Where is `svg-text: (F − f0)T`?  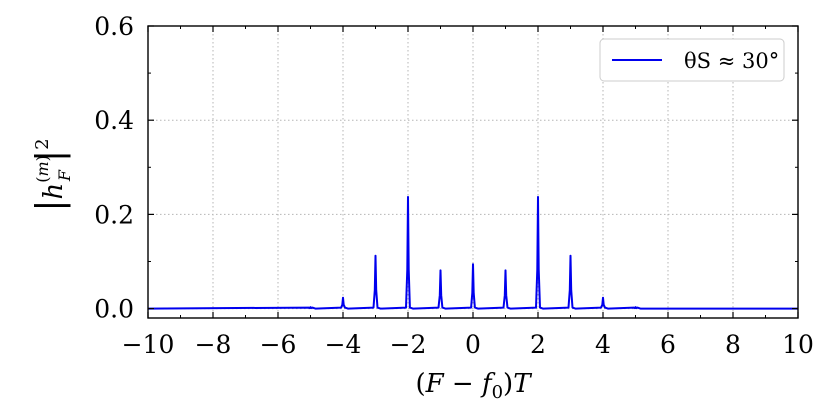 svg-text: (F − f0)T is located at coordinates (473, 386).